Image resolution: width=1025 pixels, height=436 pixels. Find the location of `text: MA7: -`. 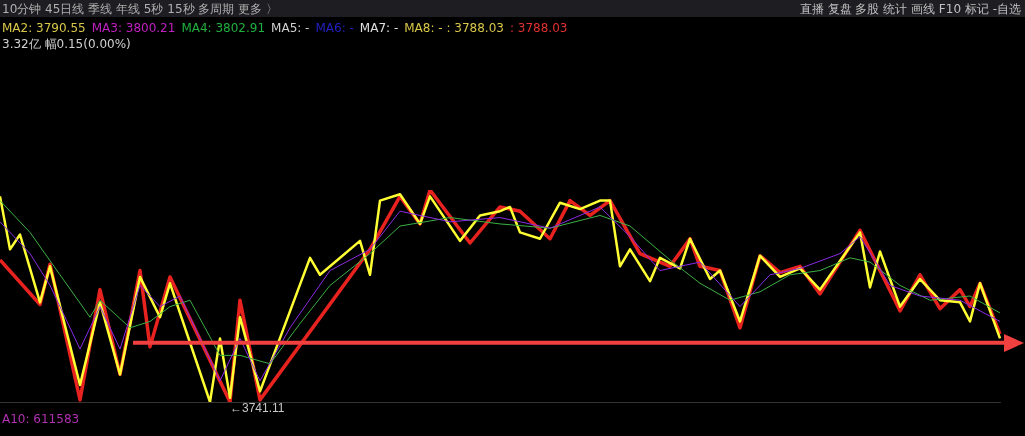

text: MA7: - is located at coordinates (379, 28).